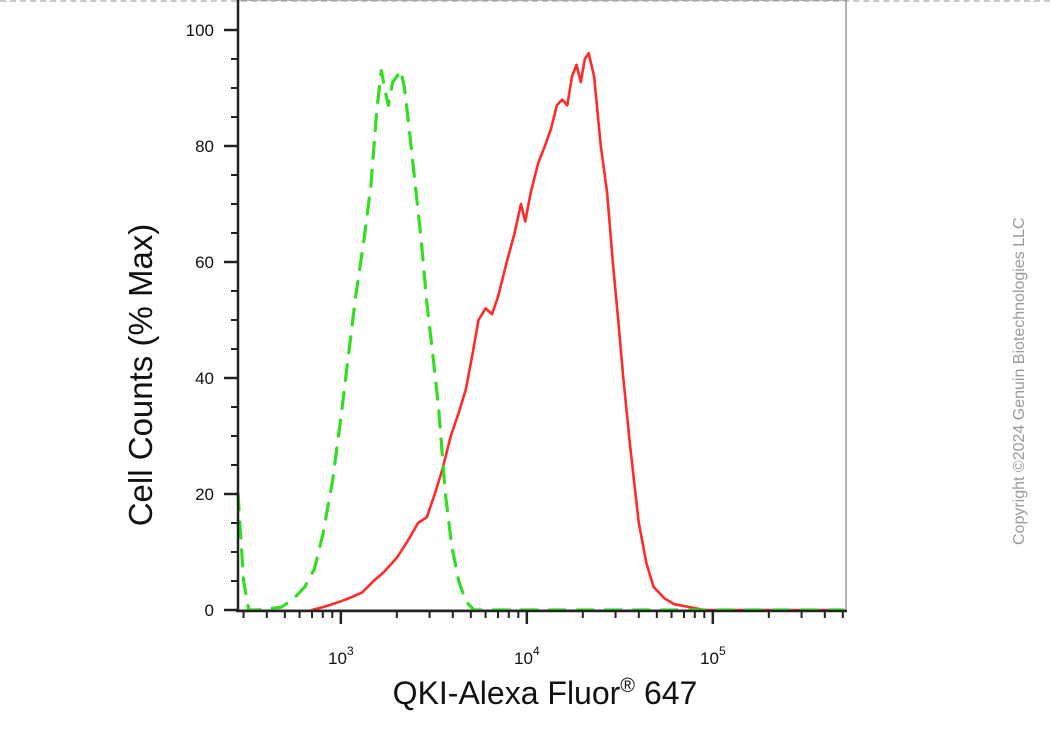 The height and width of the screenshot is (730, 1050). What do you see at coordinates (525, 1) in the screenshot?
I see `top-border-dashed` at bounding box center [525, 1].